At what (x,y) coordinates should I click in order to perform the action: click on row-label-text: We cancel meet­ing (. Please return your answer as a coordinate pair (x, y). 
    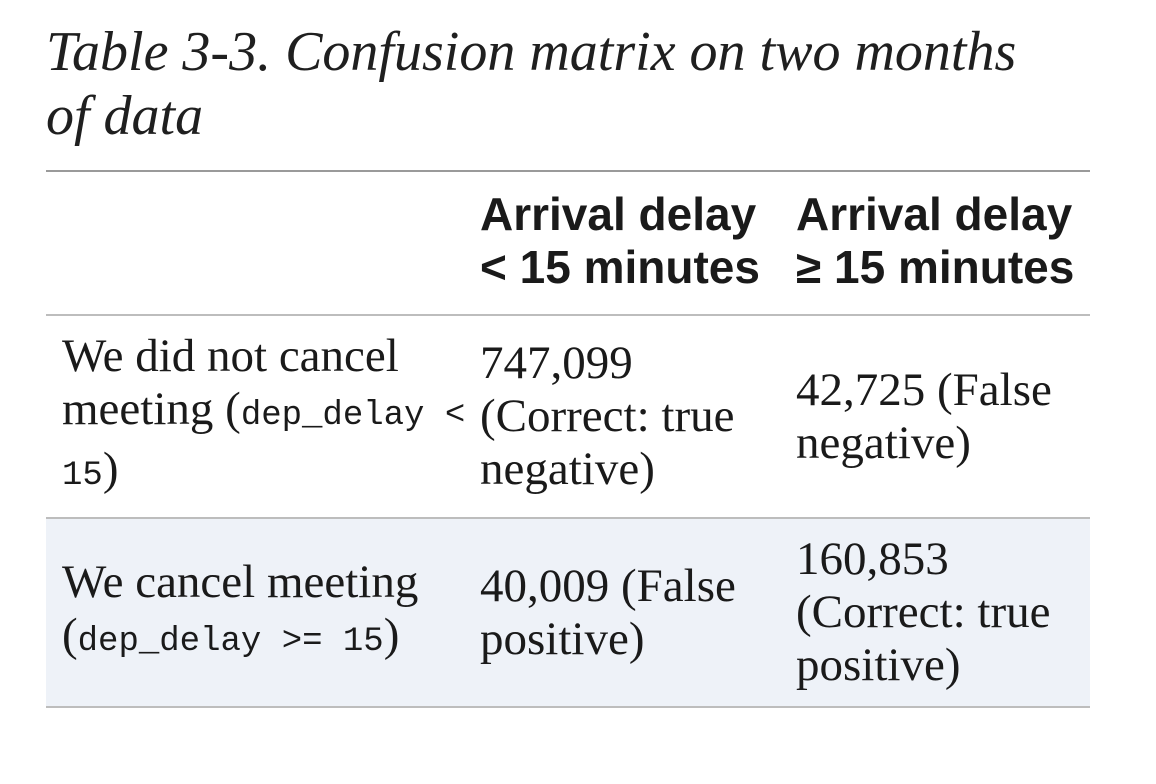
    Looking at the image, I should click on (240, 608).